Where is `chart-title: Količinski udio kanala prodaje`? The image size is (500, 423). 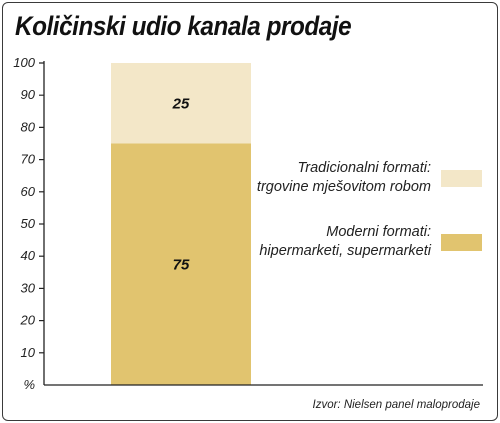 chart-title: Količinski udio kanala prodaje is located at coordinates (183, 26).